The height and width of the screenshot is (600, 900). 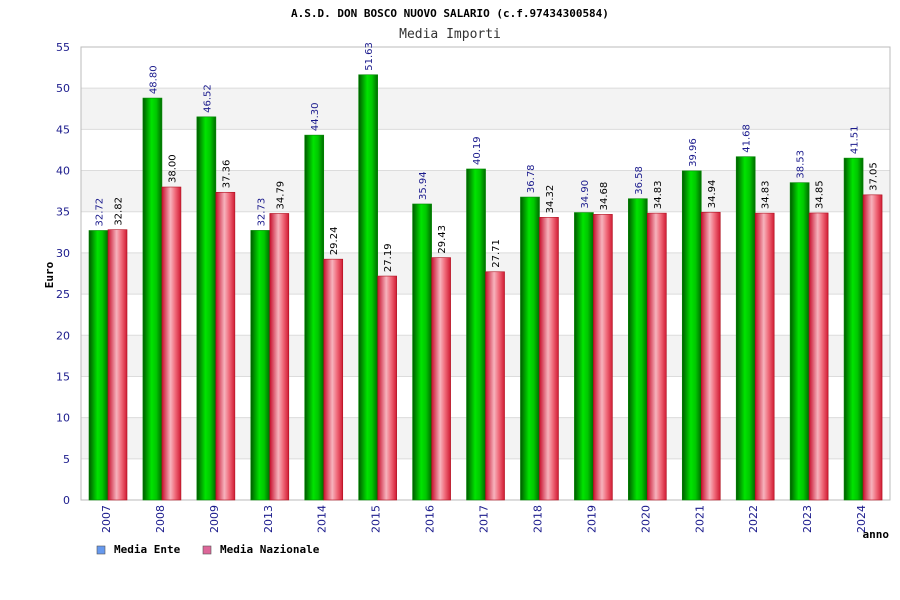 What do you see at coordinates (225, 346) in the screenshot?
I see `bar-media-nazionale-2009` at bounding box center [225, 346].